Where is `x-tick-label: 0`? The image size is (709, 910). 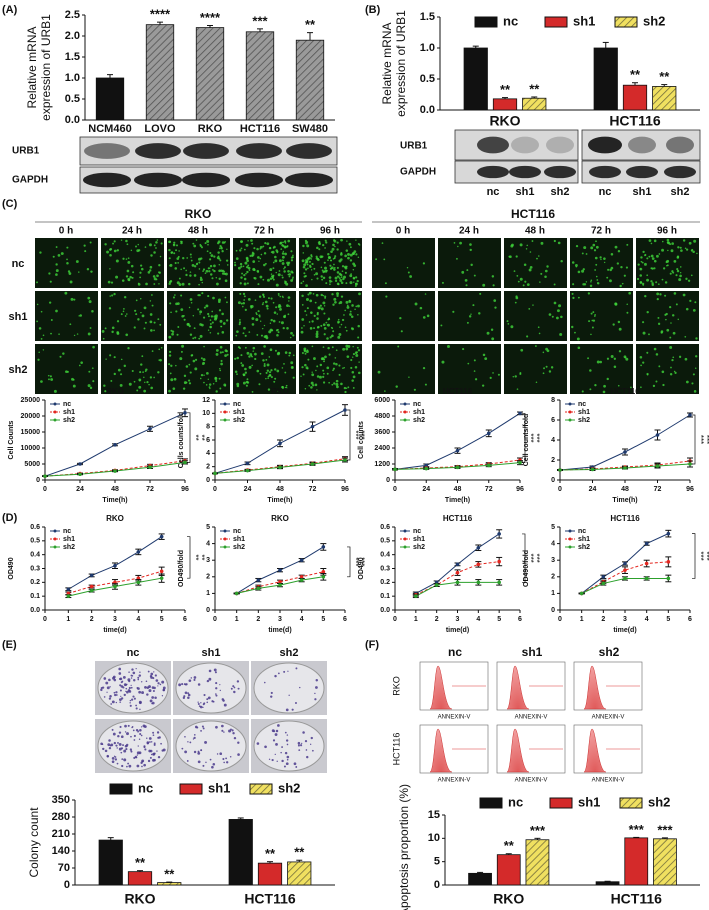
x-tick-label: 0 is located at coordinates (560, 619).